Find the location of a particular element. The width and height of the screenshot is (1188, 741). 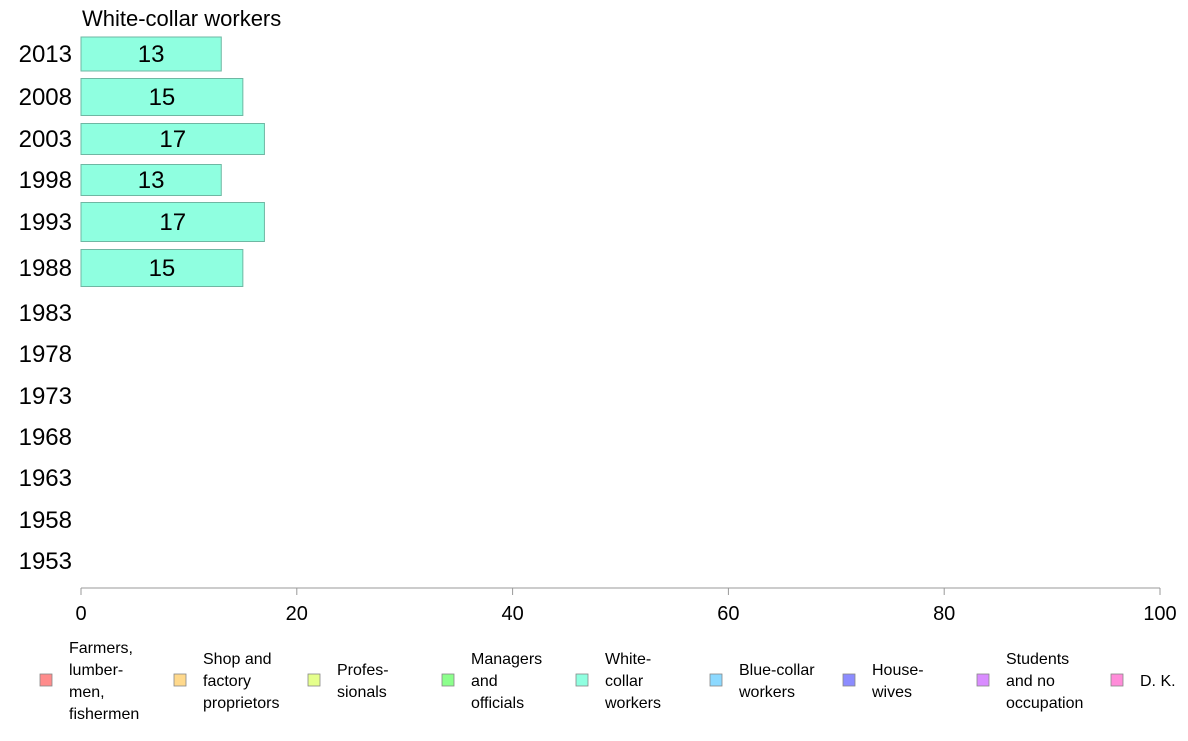

chart-title: White-collar workers is located at coordinates (181, 18).